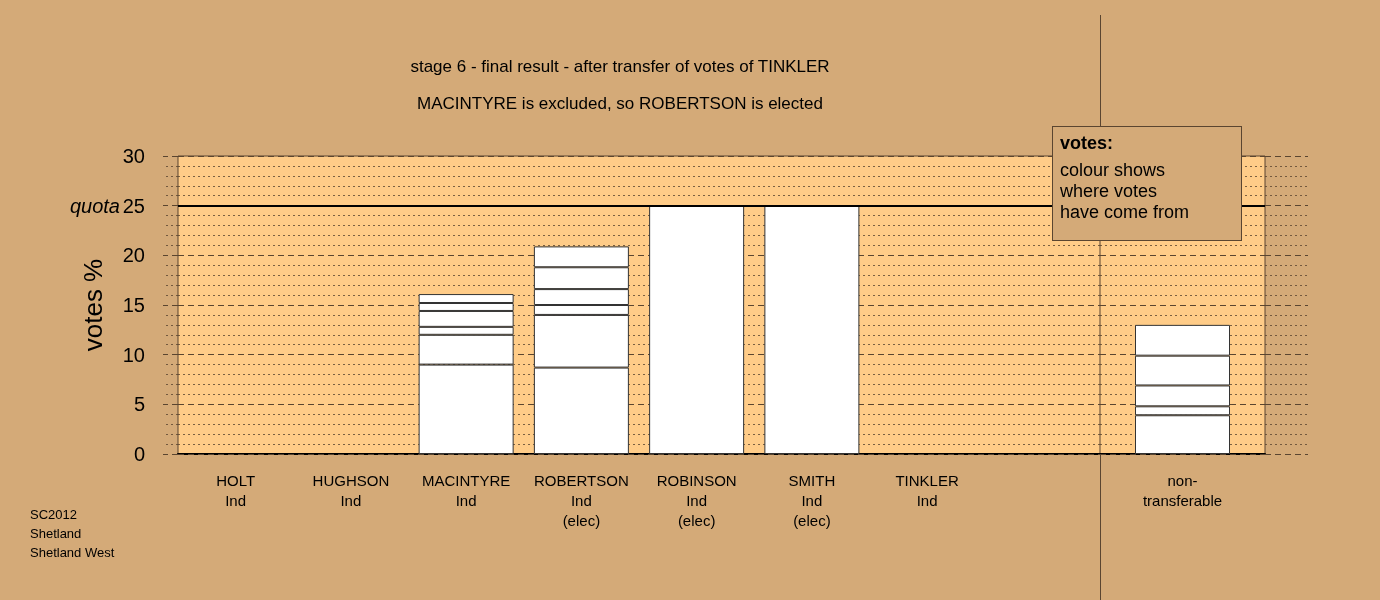 The image size is (1380, 600). What do you see at coordinates (1087, 143) in the screenshot?
I see `text: votes:` at bounding box center [1087, 143].